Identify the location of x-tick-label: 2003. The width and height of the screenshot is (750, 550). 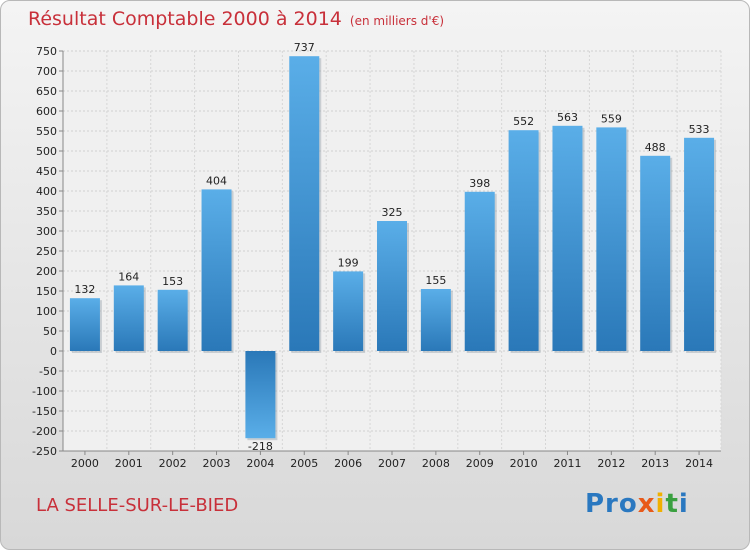
(217, 463).